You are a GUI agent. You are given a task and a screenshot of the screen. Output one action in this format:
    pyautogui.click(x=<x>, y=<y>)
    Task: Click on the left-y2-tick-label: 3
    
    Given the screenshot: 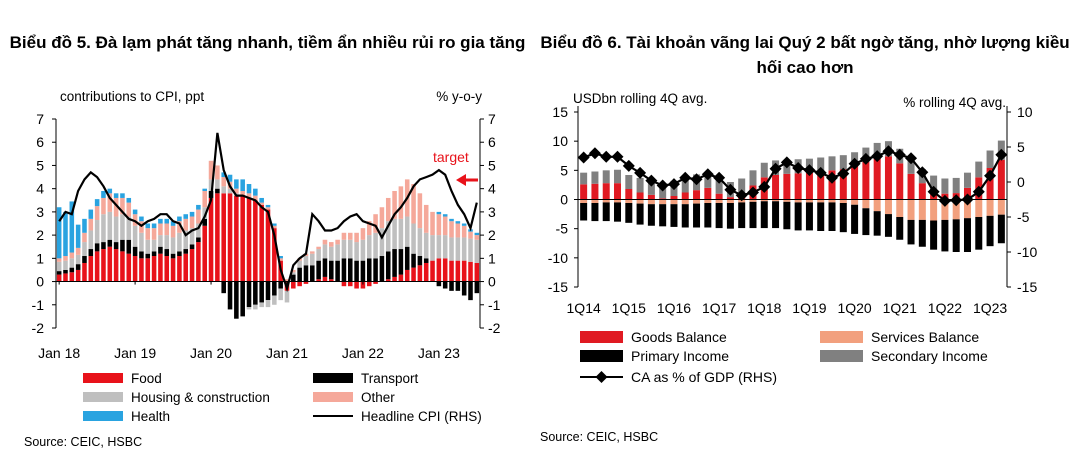 What is the action you would take?
    pyautogui.click(x=492, y=212)
    